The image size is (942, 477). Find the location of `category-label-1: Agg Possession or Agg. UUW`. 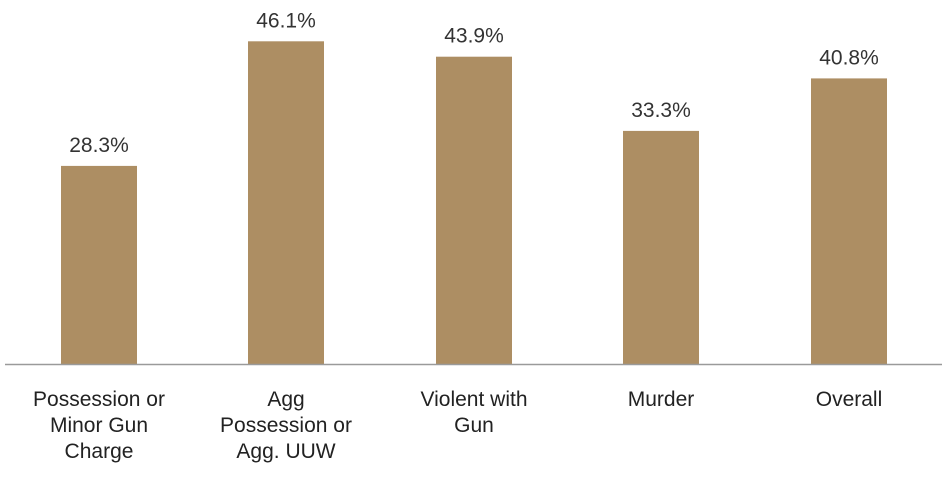

category-label-1: Agg Possession or Agg. UUW is located at coordinates (286, 425).